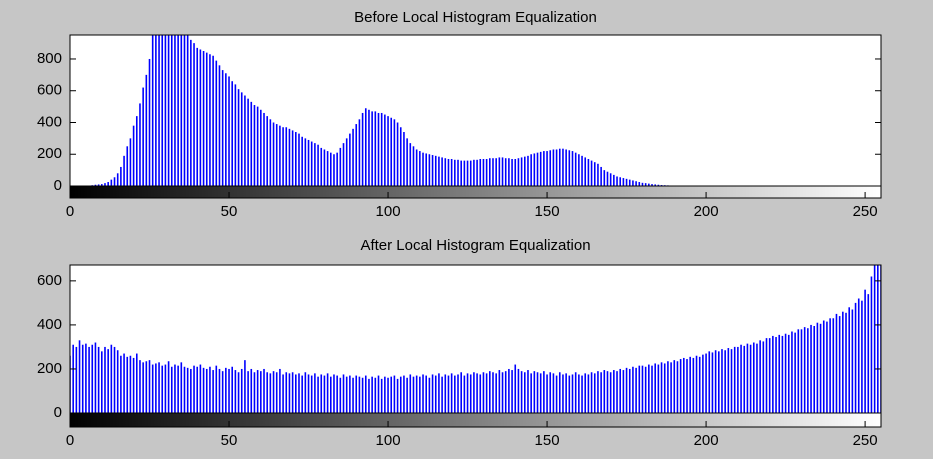 This screenshot has height=459, width=933. Describe the element at coordinates (475, 245) in the screenshot. I see `chart-title: After Local Histogram Equalization` at that location.